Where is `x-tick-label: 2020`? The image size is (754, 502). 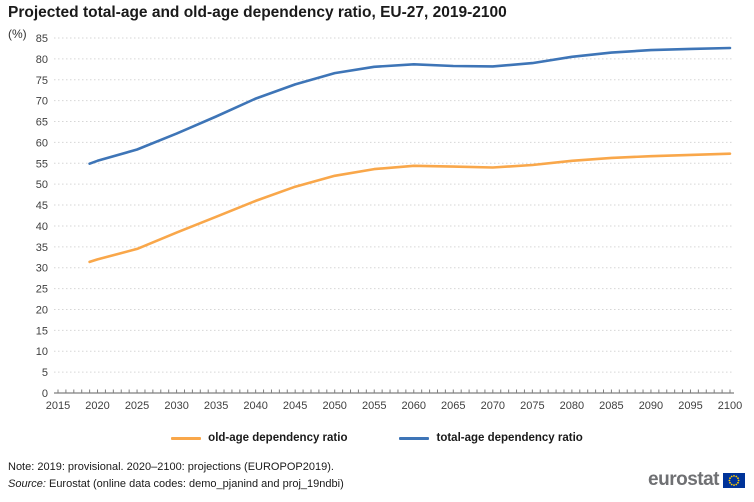 x-tick-label: 2020 is located at coordinates (97, 406).